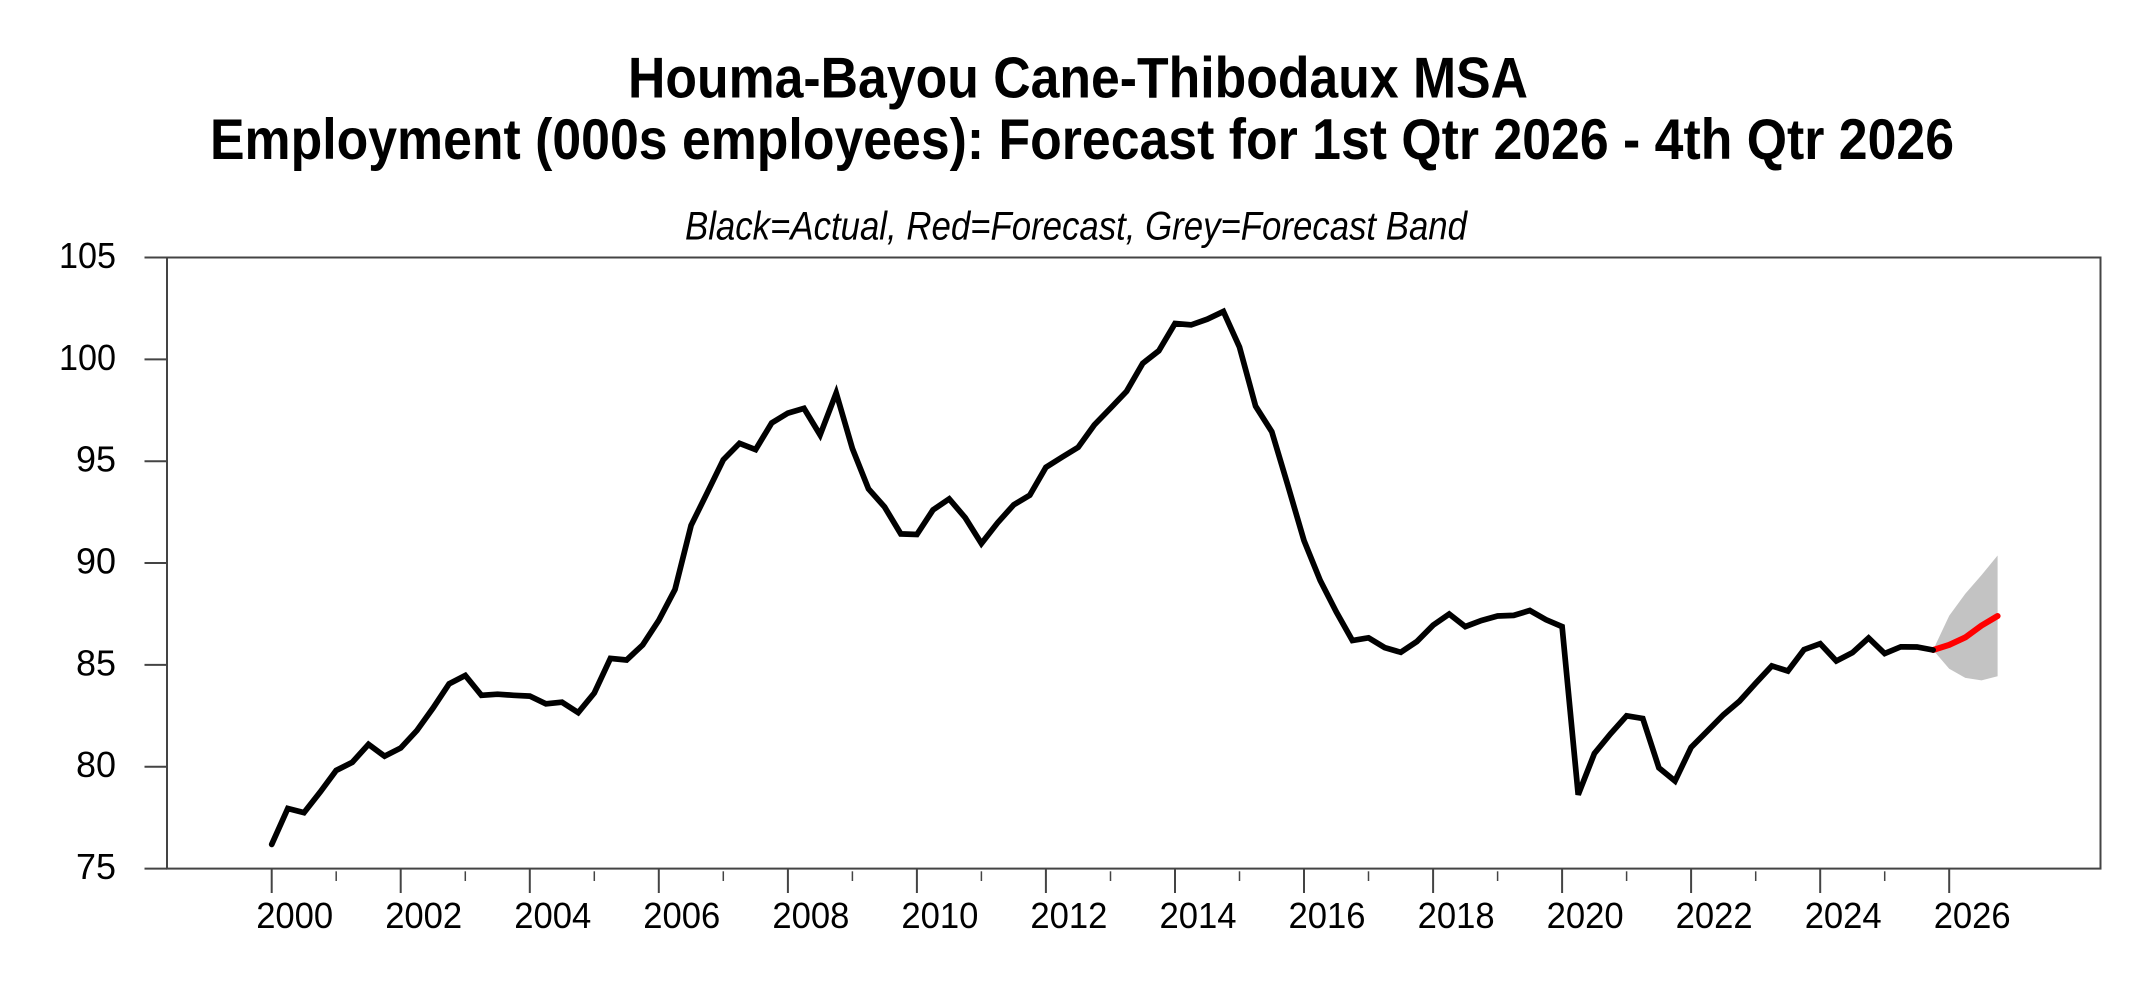 Image resolution: width=2155 pixels, height=981 pixels. I want to click on svg-text: 100, so click(87, 357).